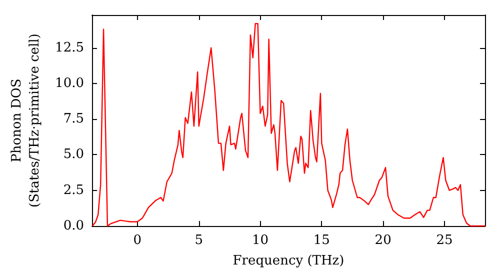 This screenshot has width=500, height=280. Describe the element at coordinates (73, 190) in the screenshot. I see `y-tick-label: 2.5` at that location.